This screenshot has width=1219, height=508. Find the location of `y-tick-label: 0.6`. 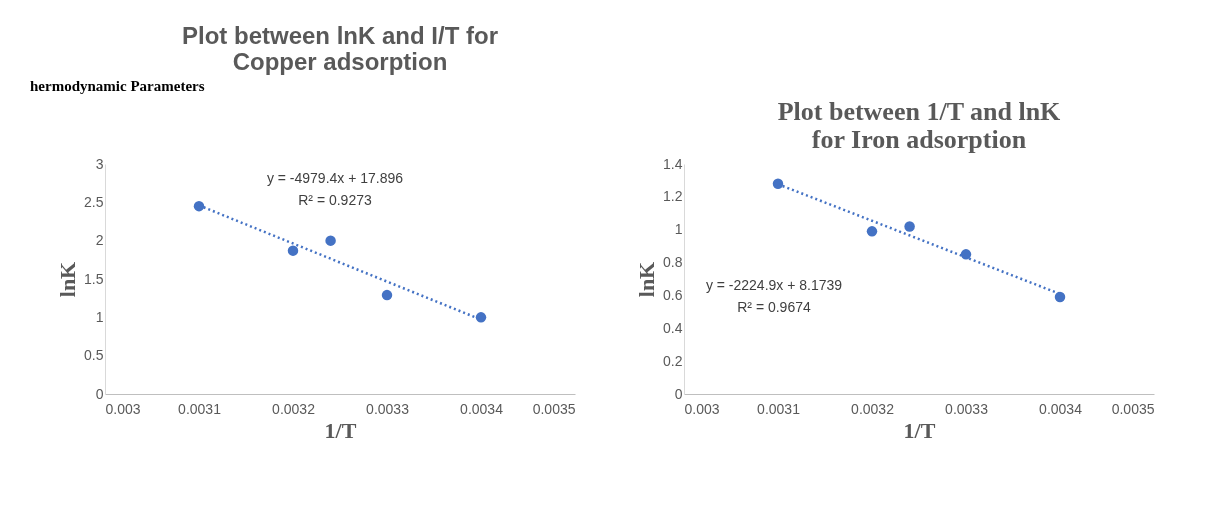

y-tick-label: 0.6 is located at coordinates (673, 294).